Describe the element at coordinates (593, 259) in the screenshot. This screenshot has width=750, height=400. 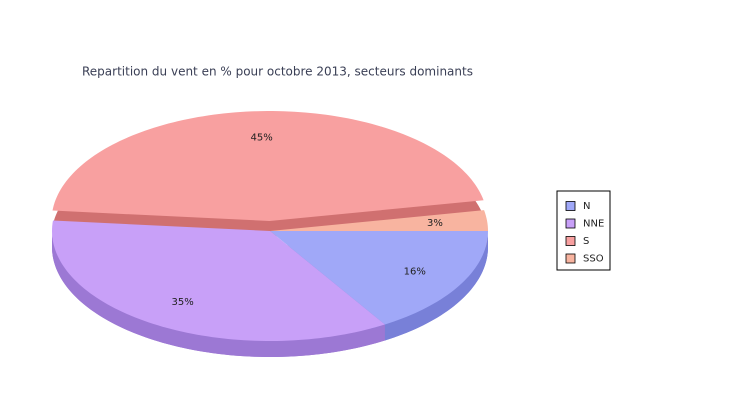
I see `legend-label: SSO` at that location.